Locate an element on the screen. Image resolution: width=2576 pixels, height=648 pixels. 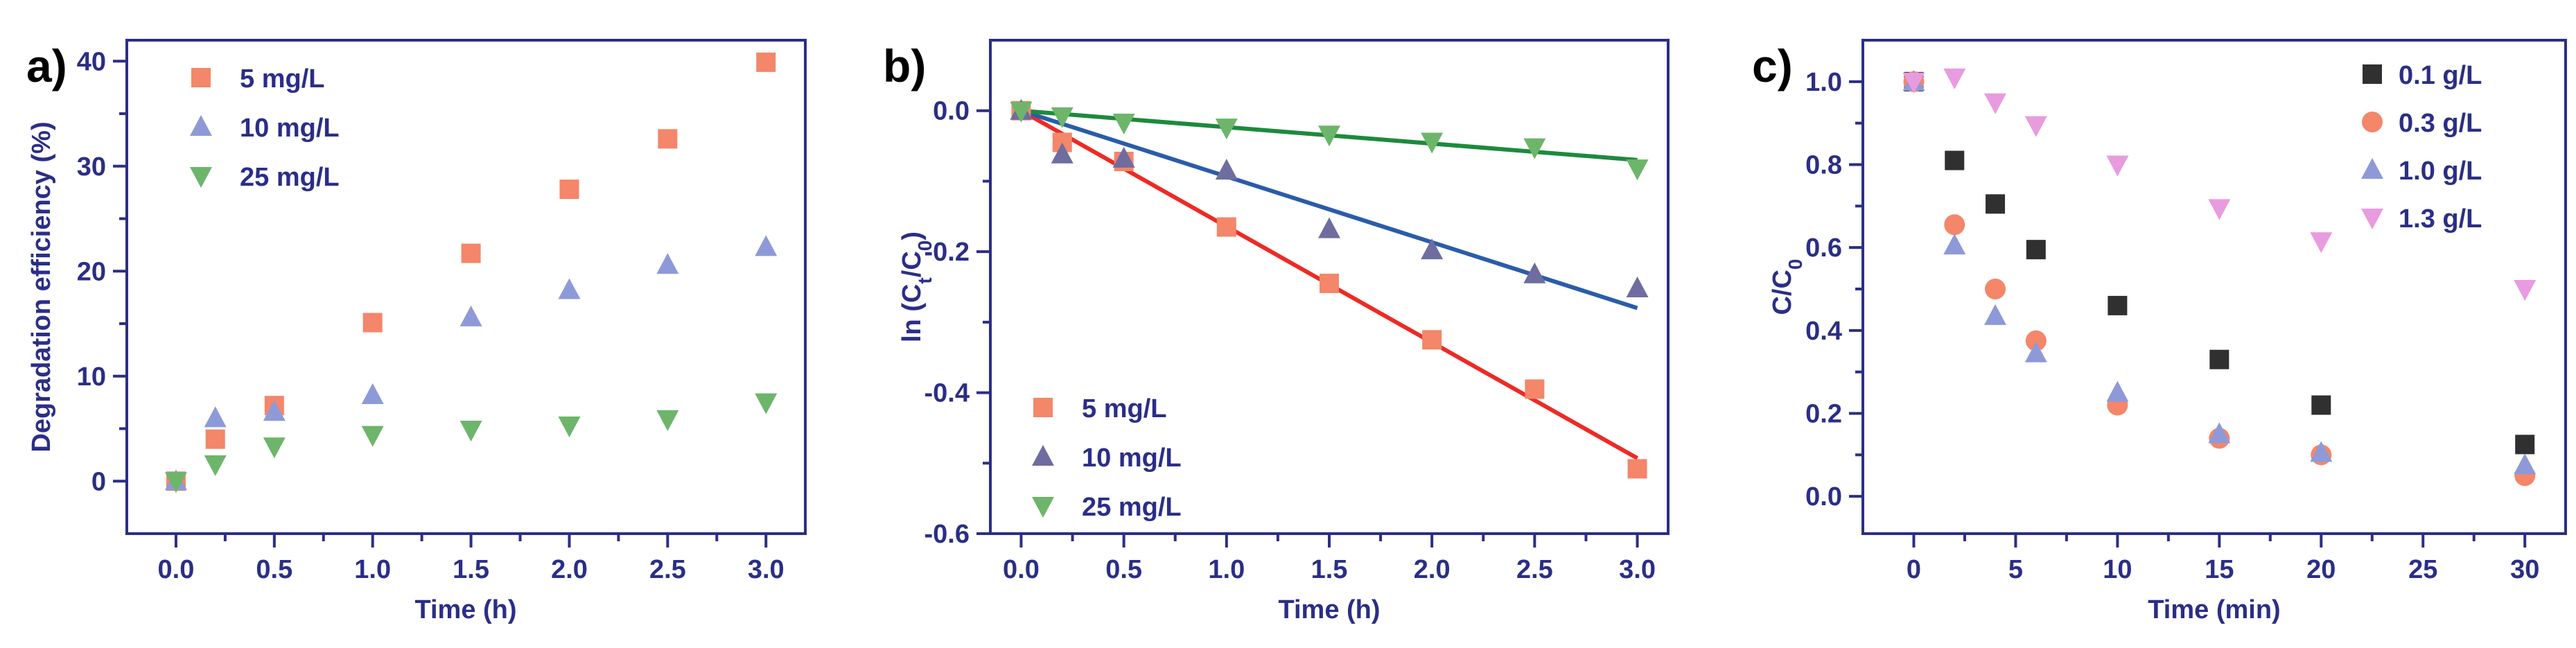
y-tick-label: 0.2 is located at coordinates (1823, 413).